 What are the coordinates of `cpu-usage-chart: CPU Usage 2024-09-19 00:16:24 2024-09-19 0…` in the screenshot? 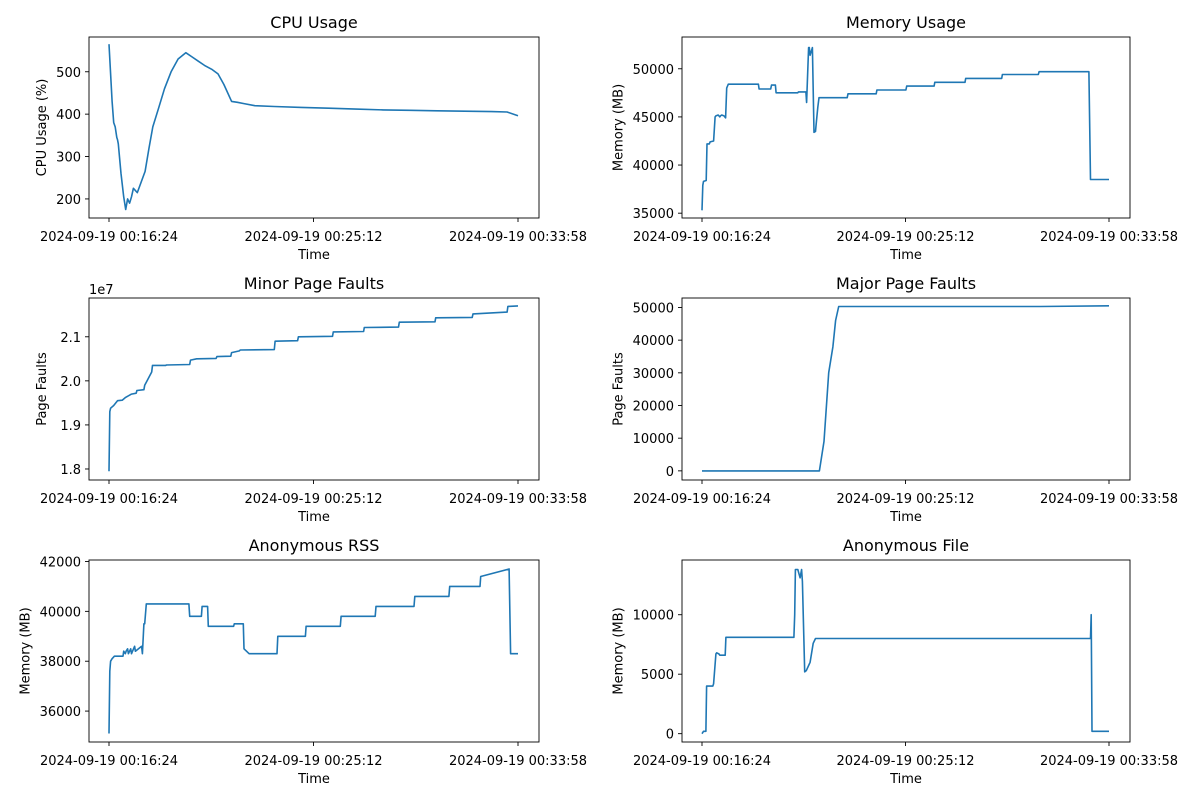 It's located at (311, 138).